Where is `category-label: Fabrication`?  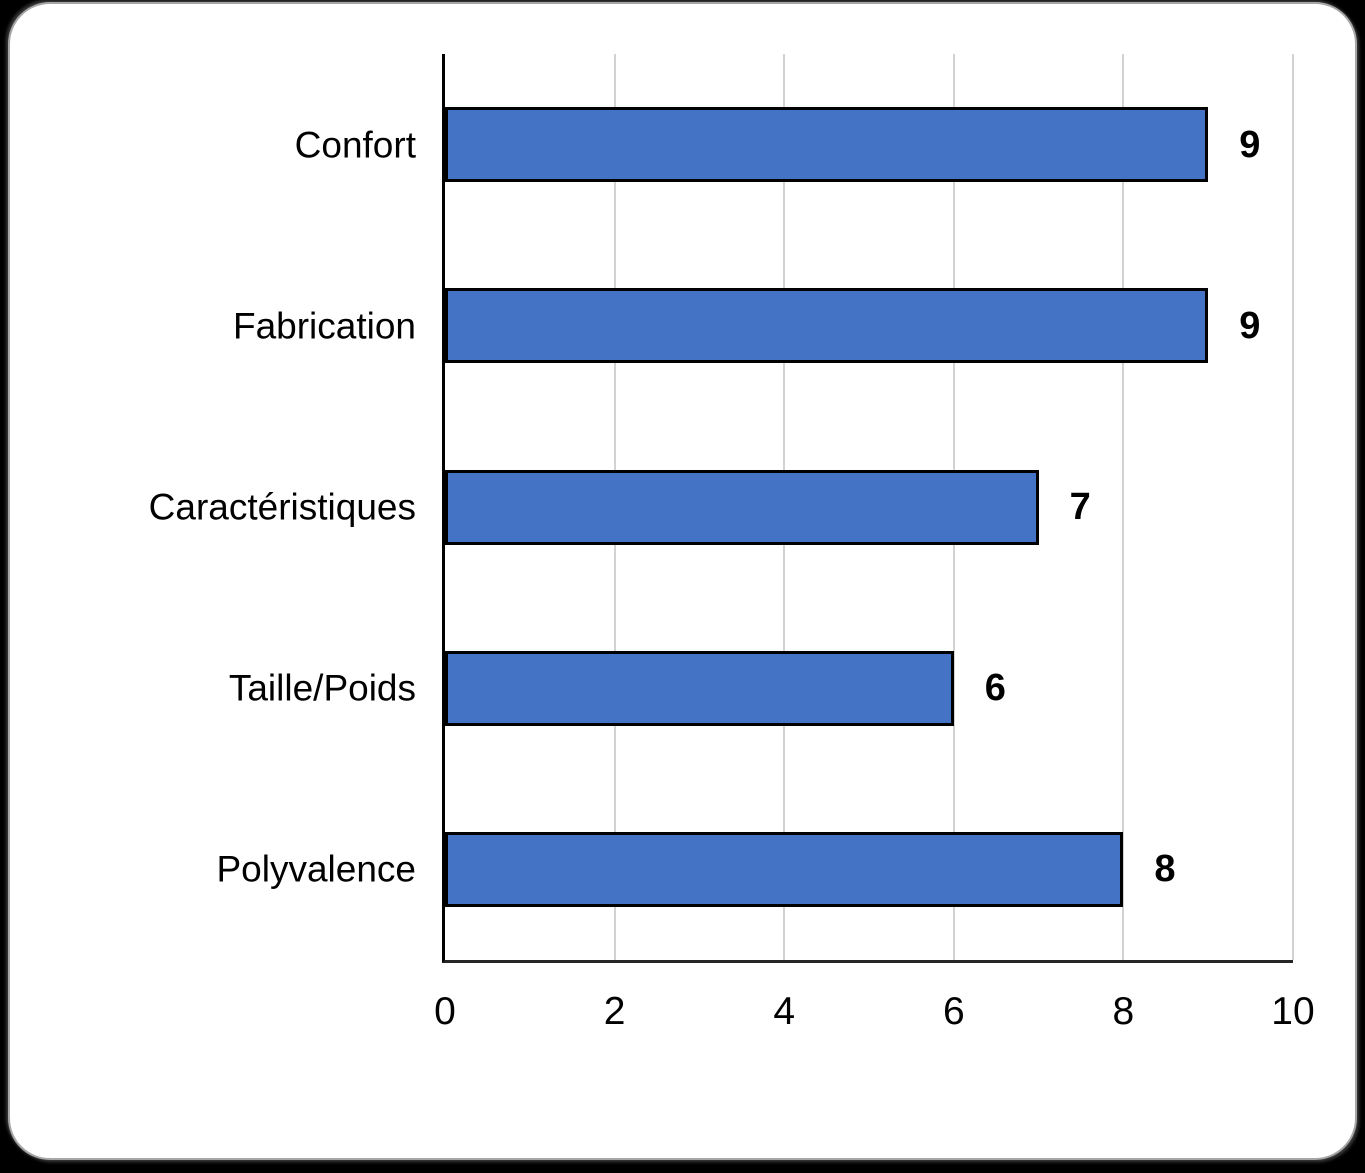
category-label: Fabrication is located at coordinates (324, 326).